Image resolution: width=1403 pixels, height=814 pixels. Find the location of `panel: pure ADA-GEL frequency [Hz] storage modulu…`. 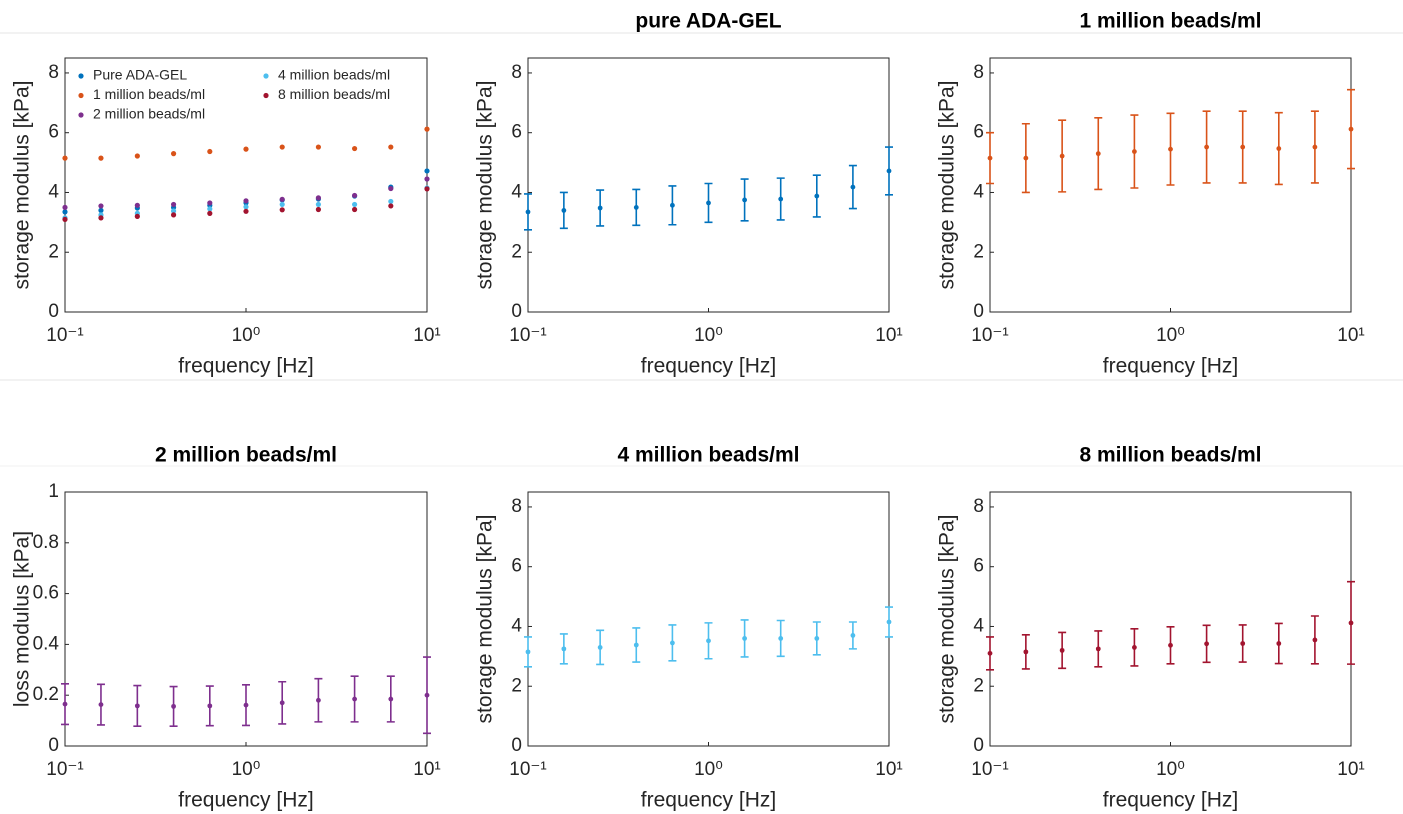

panel: pure ADA-GEL frequency [Hz] storage modulu… is located at coordinates (688, 194).